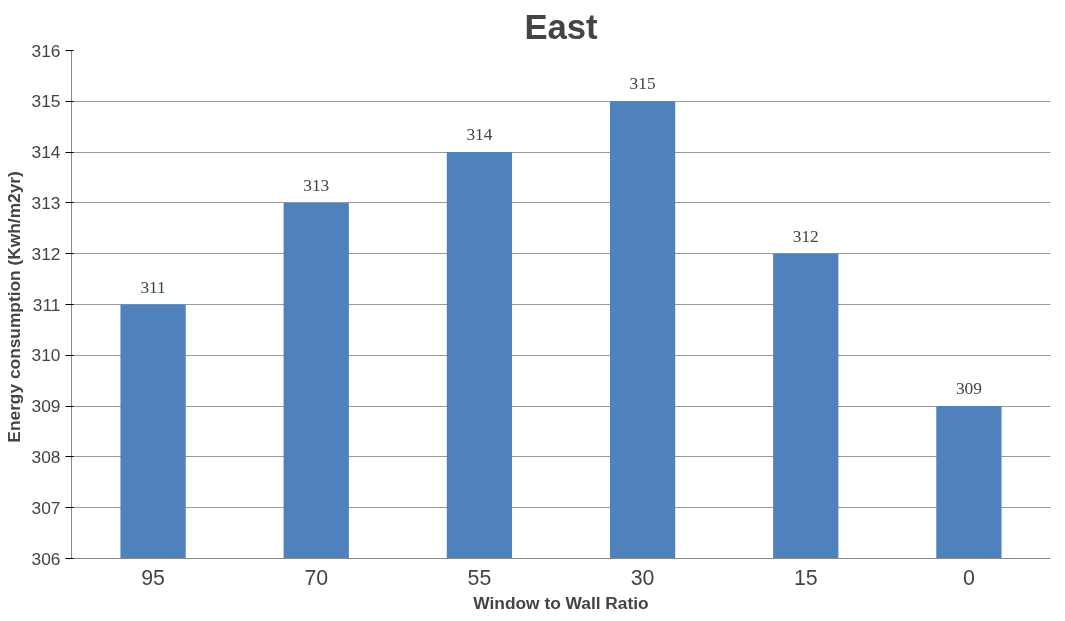  I want to click on y-axis-title: Energy consumption (Kwh/m2yr), so click(13, 307).